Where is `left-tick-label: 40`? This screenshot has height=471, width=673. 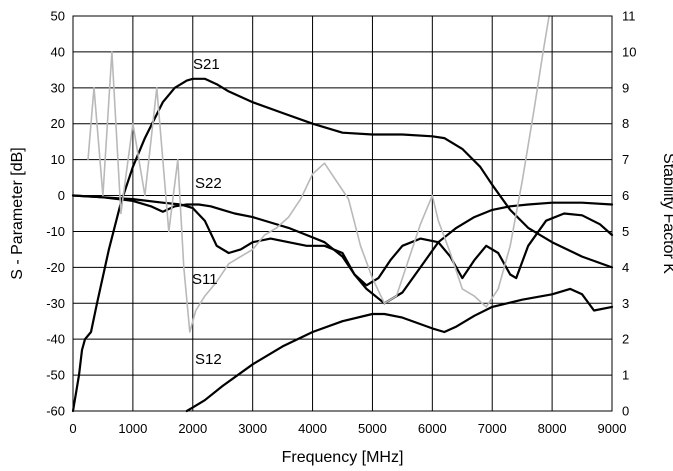 left-tick-label: 40 is located at coordinates (58, 51).